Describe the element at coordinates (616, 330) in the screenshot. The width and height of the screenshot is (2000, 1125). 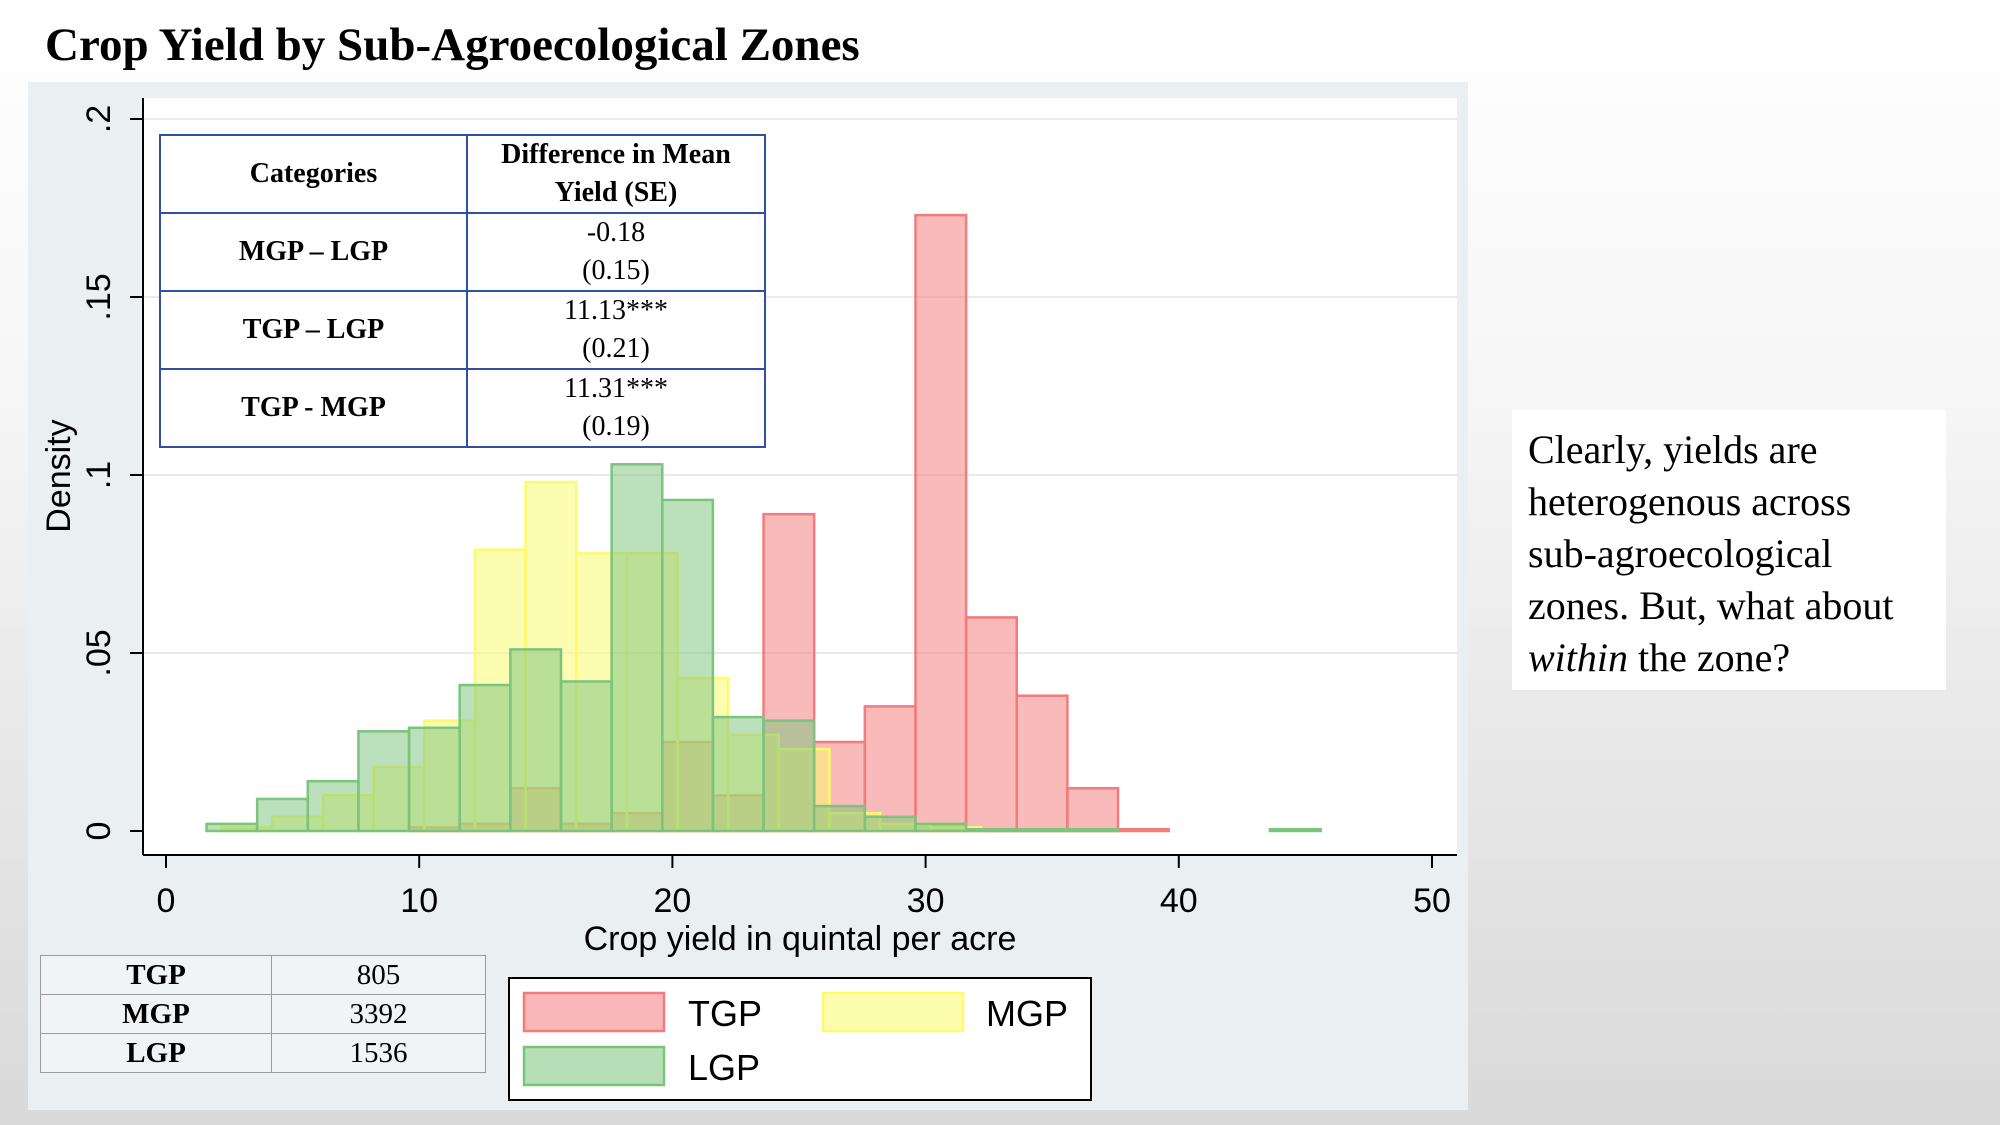
I see `difference-cell: 11.13*** (0.21)` at that location.